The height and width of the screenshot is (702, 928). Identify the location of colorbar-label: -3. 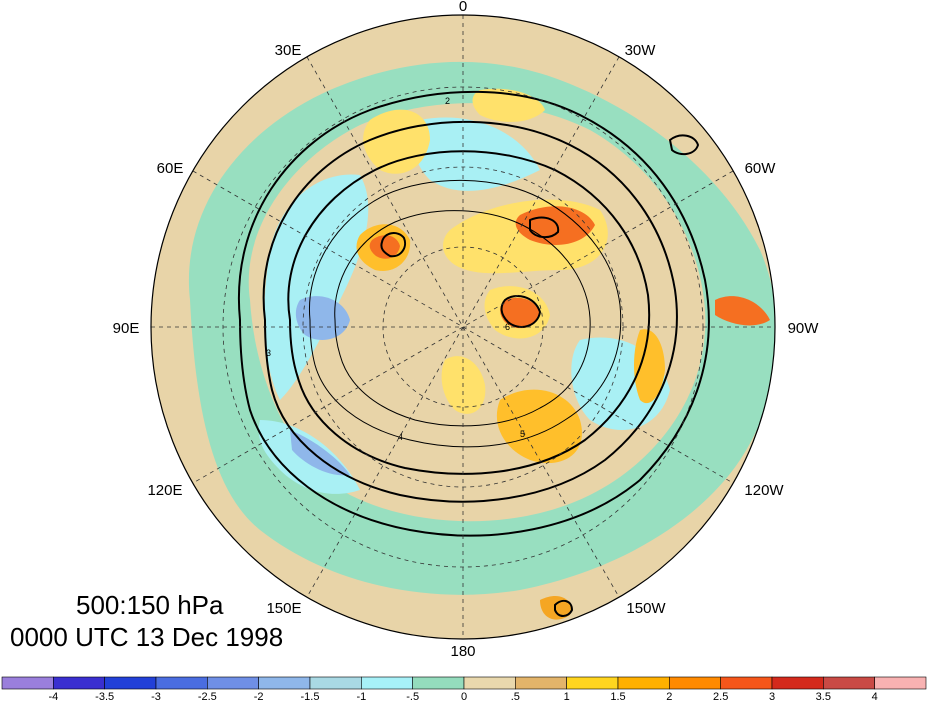
(156, 696).